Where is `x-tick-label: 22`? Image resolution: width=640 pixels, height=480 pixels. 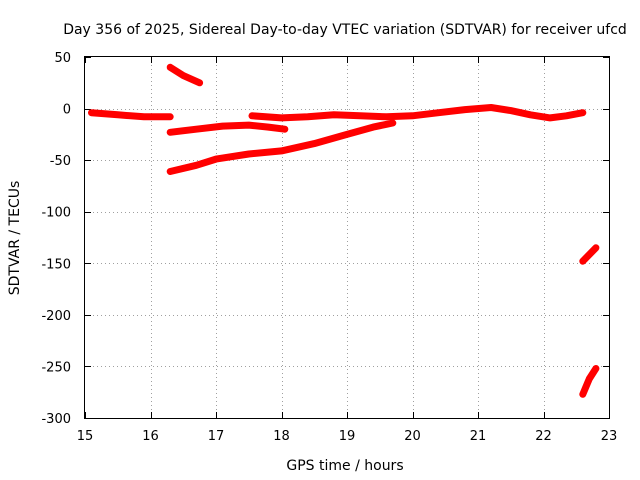
x-tick-label: 22 is located at coordinates (543, 436).